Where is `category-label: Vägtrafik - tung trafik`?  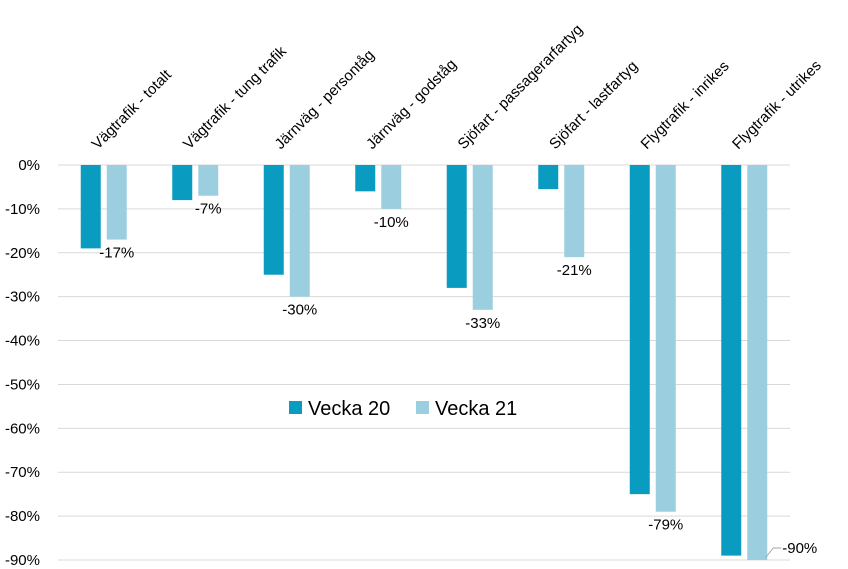
category-label: Vägtrafik - tung trafik is located at coordinates (235, 98).